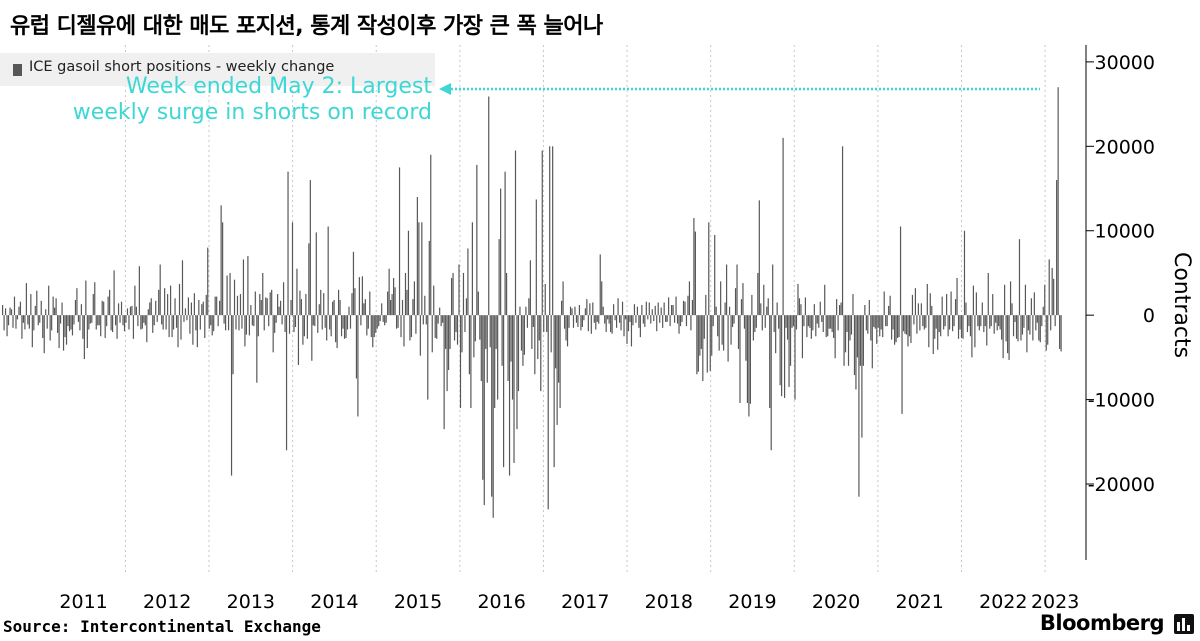  Describe the element at coordinates (17, 70) in the screenshot. I see `legend-swatch` at that location.